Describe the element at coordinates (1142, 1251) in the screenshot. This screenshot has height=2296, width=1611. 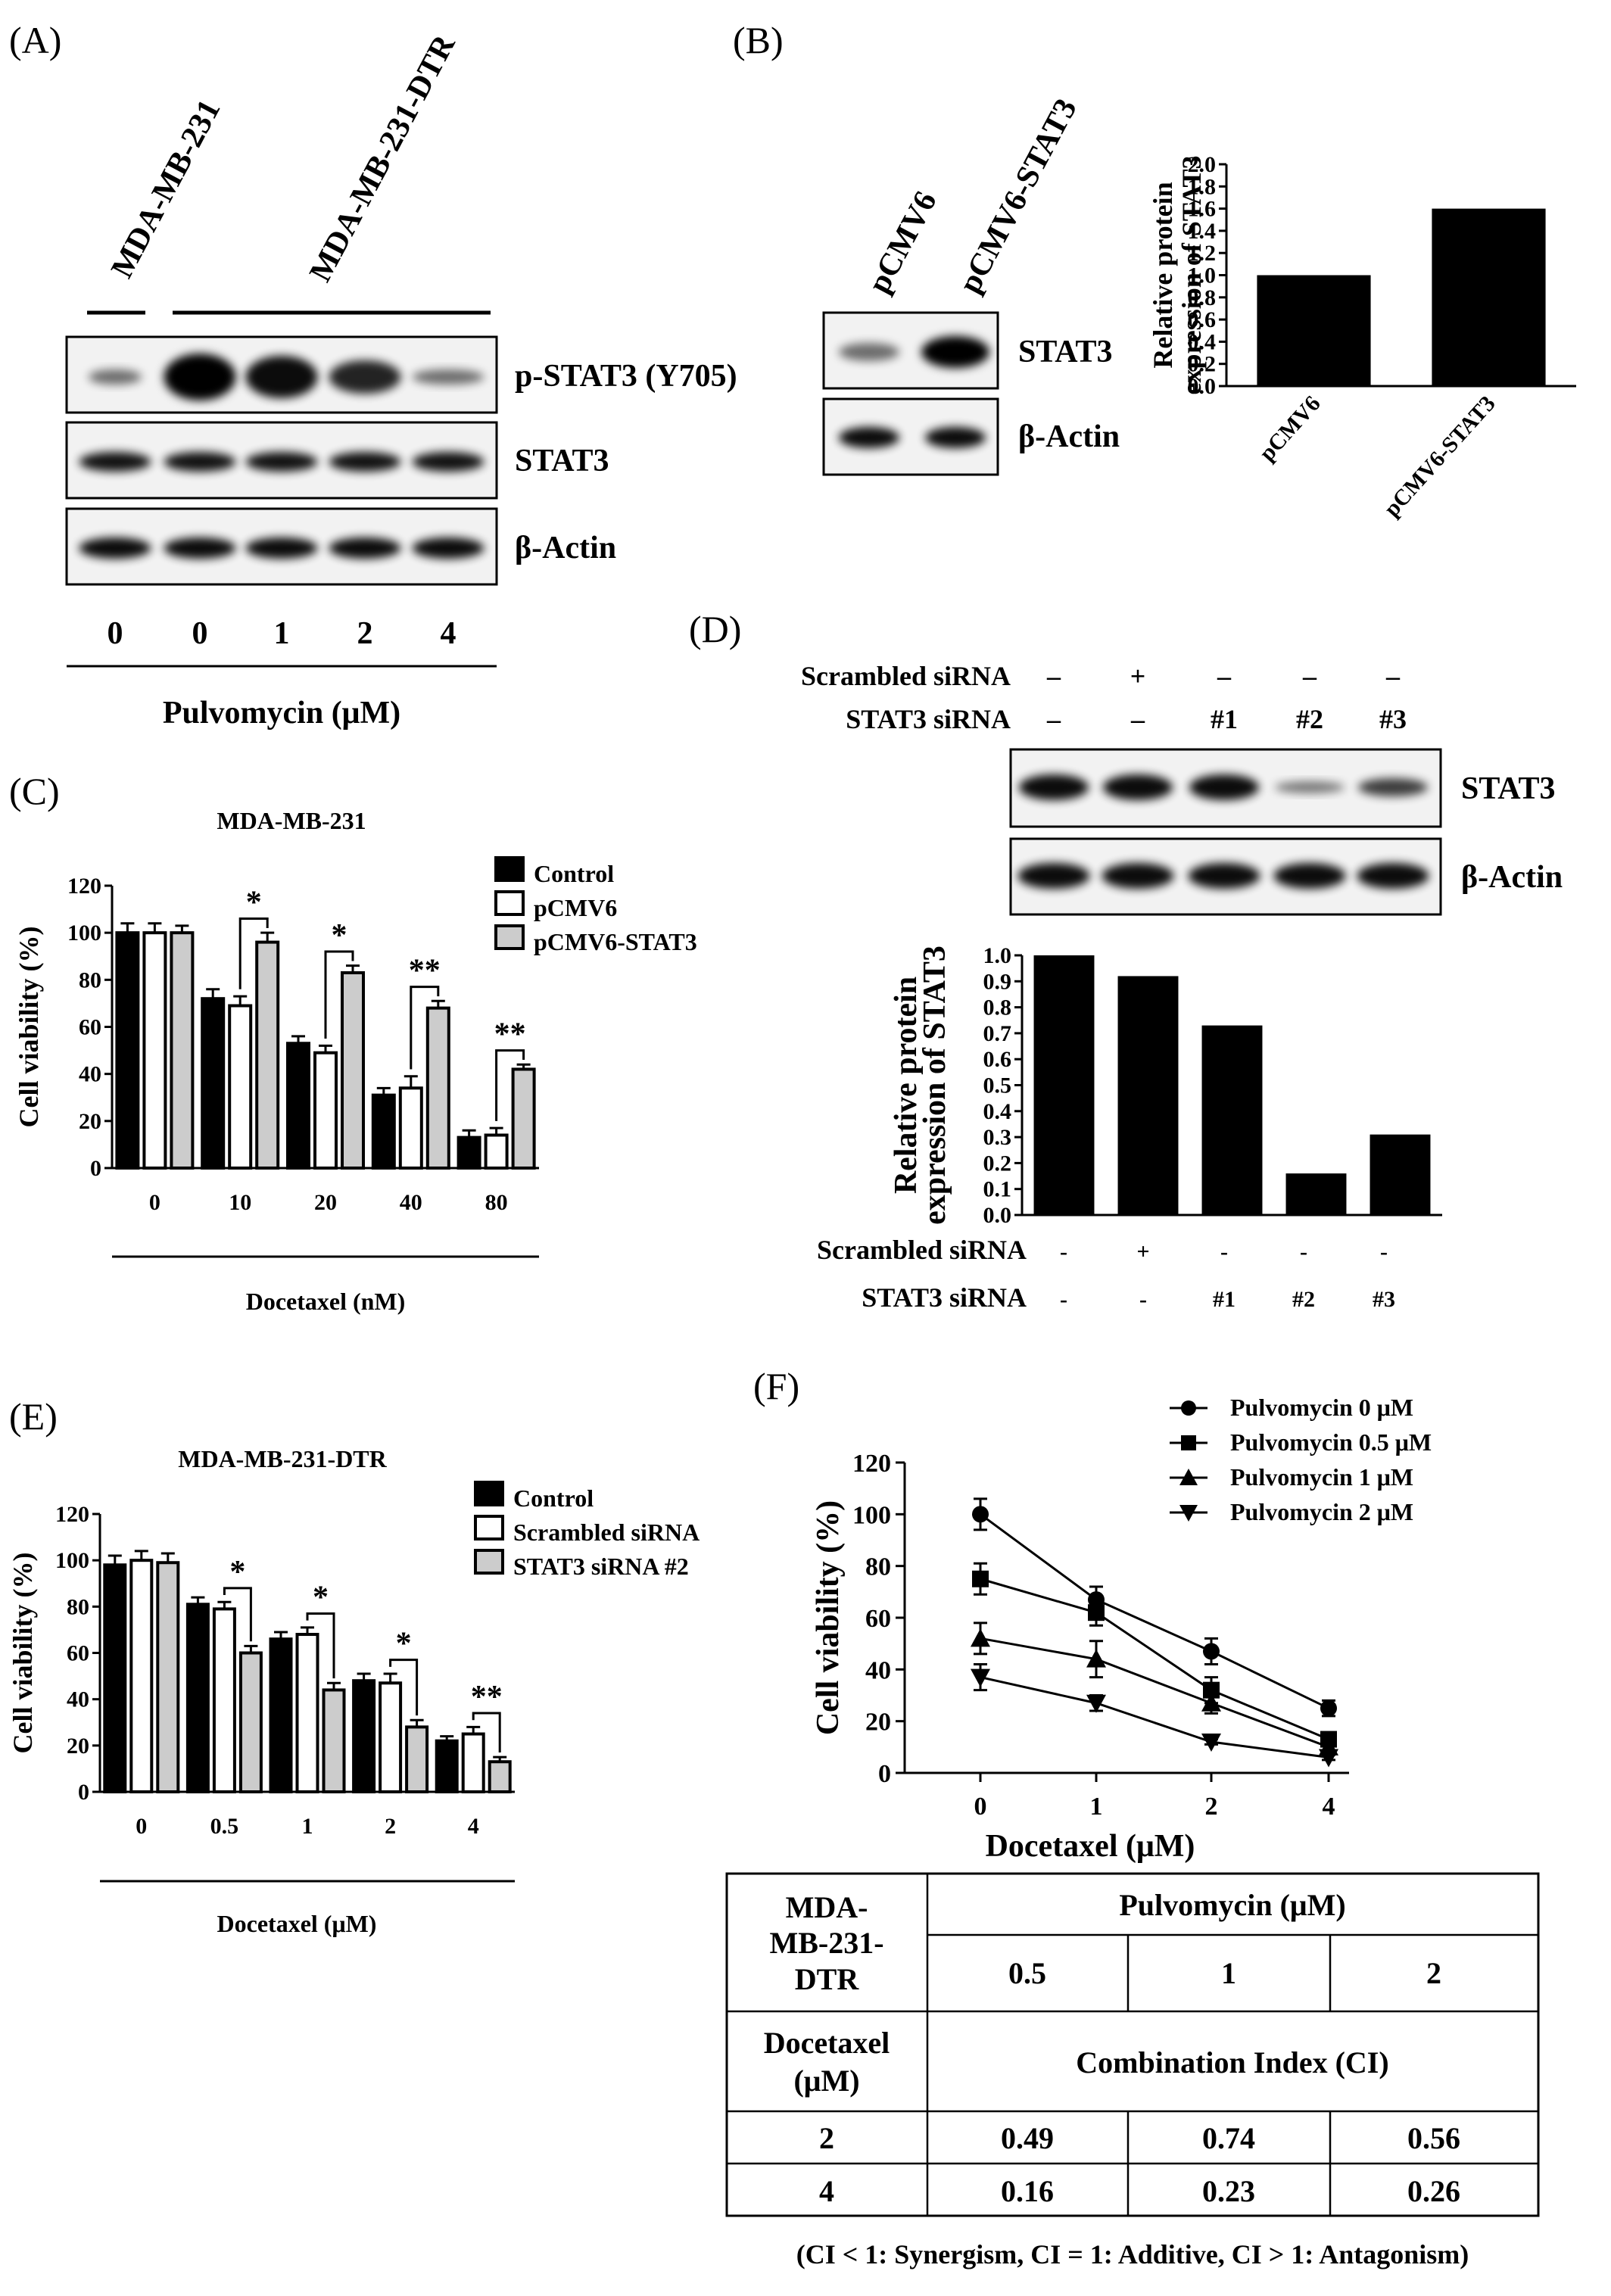
I see `condition-mark: +` at that location.